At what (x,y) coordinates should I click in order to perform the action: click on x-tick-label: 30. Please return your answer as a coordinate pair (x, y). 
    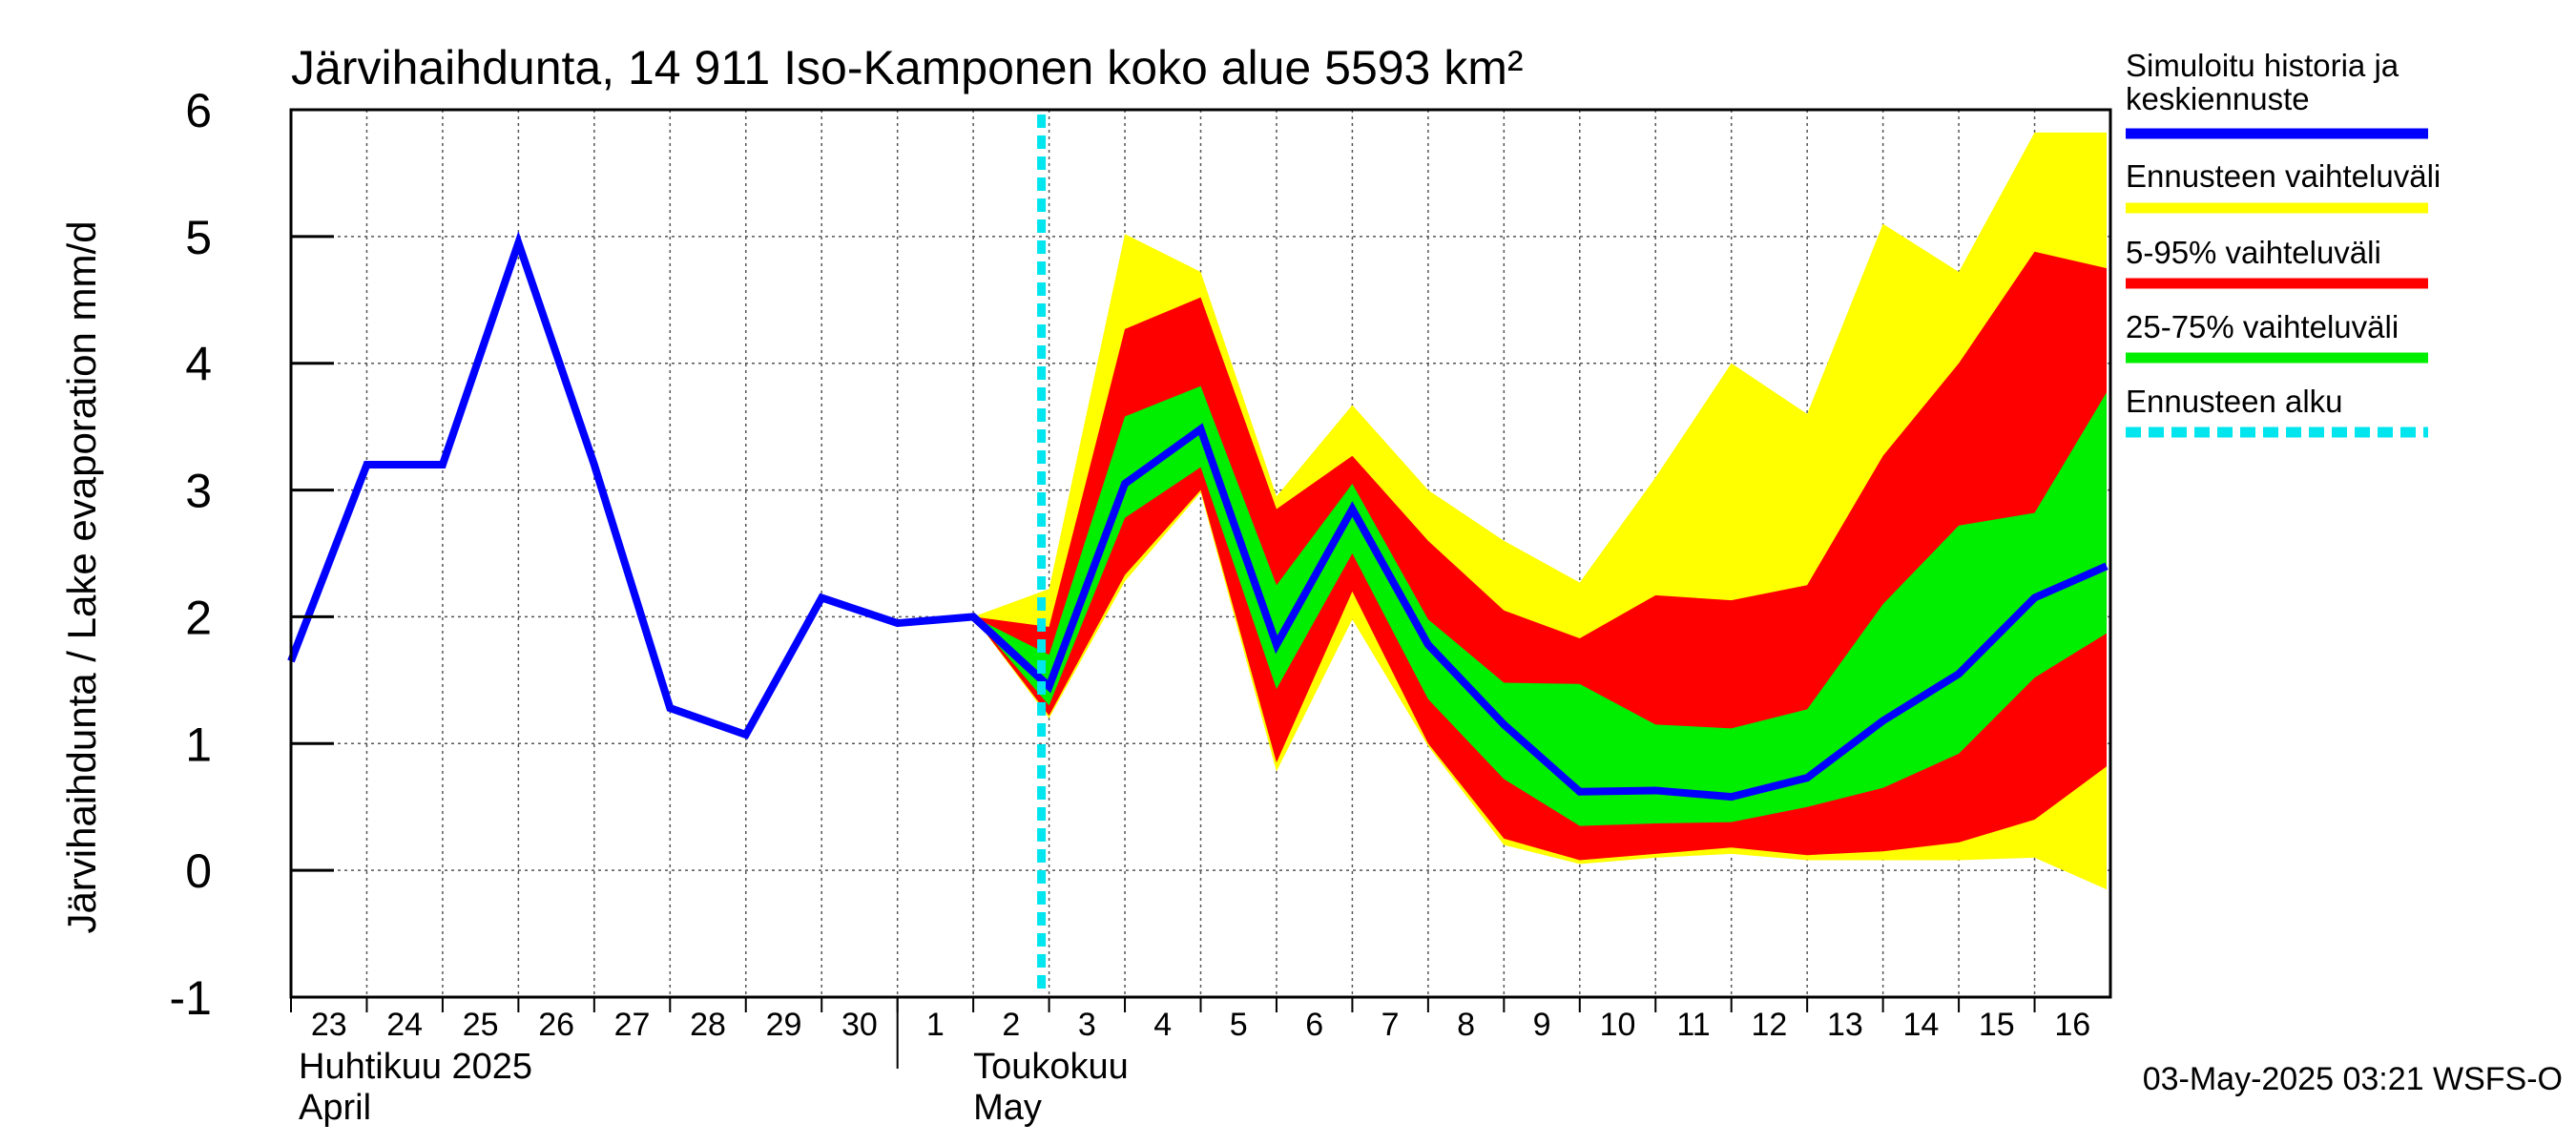
    Looking at the image, I should click on (859, 1025).